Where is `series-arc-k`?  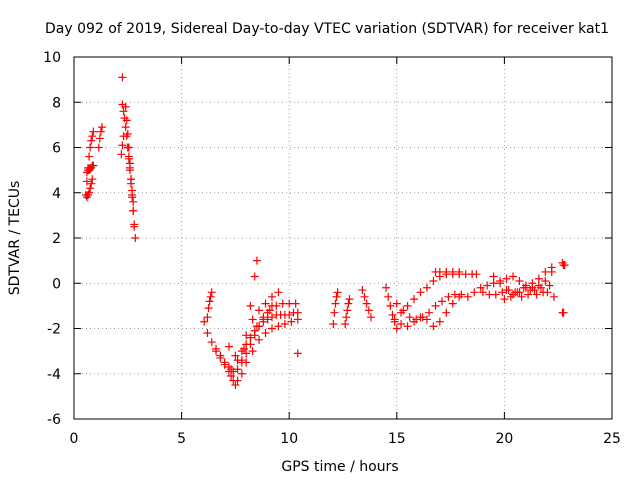 series-arc-k is located at coordinates (209, 305).